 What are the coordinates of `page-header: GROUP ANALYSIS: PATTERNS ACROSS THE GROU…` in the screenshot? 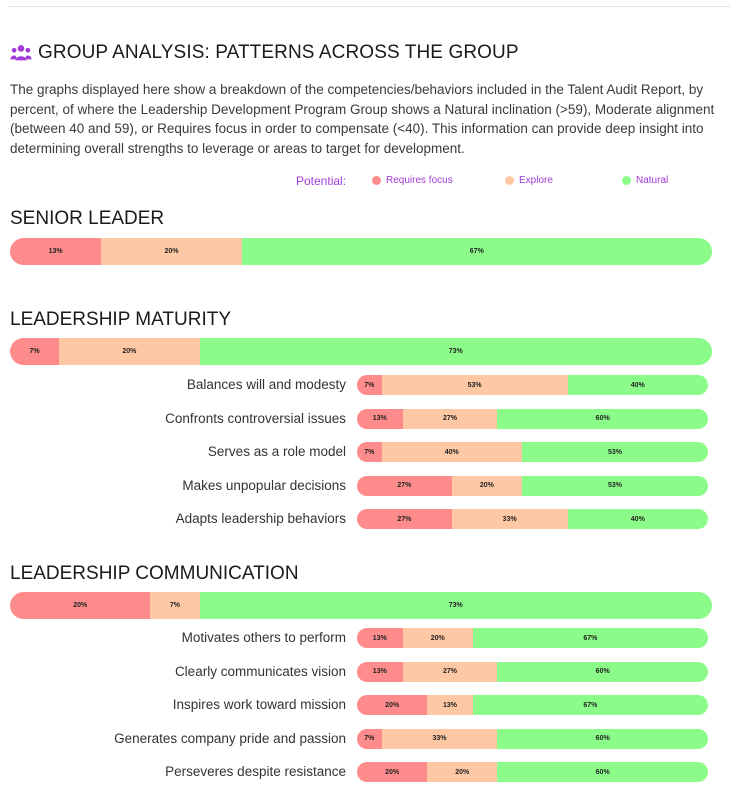 It's located at (264, 53).